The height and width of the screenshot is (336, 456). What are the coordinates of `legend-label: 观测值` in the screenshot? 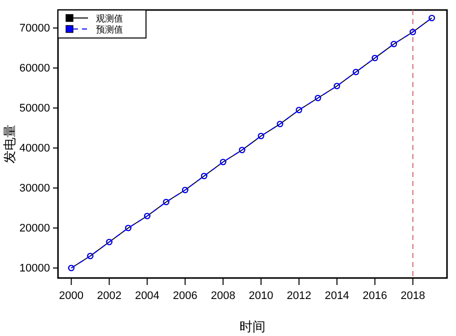 It's located at (109, 19).